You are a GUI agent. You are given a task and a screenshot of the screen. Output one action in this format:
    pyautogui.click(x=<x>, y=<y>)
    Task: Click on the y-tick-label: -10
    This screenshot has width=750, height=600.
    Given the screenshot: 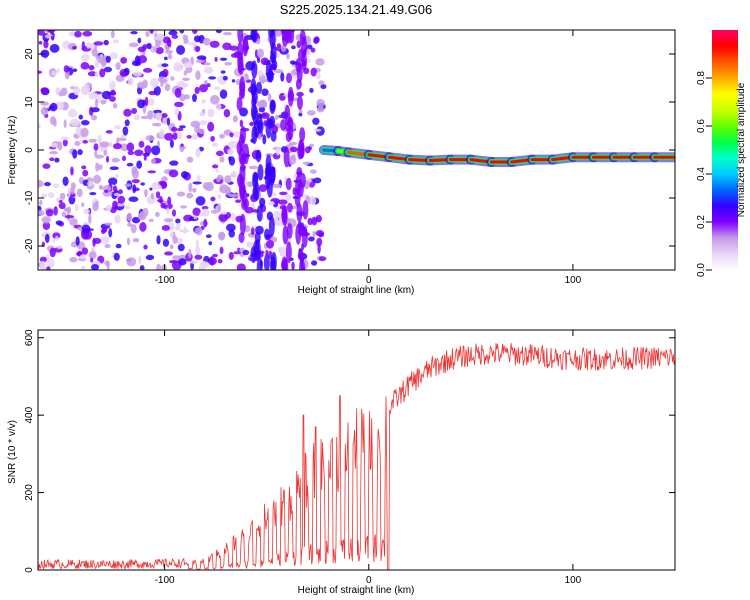 What is the action you would take?
    pyautogui.click(x=29, y=197)
    